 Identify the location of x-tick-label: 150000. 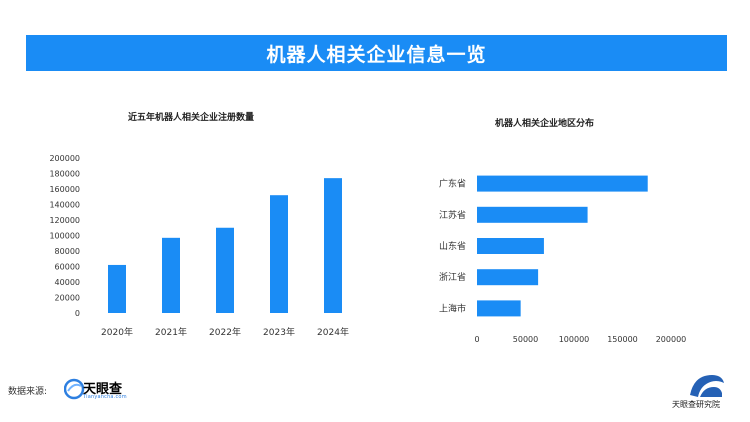
(622, 339).